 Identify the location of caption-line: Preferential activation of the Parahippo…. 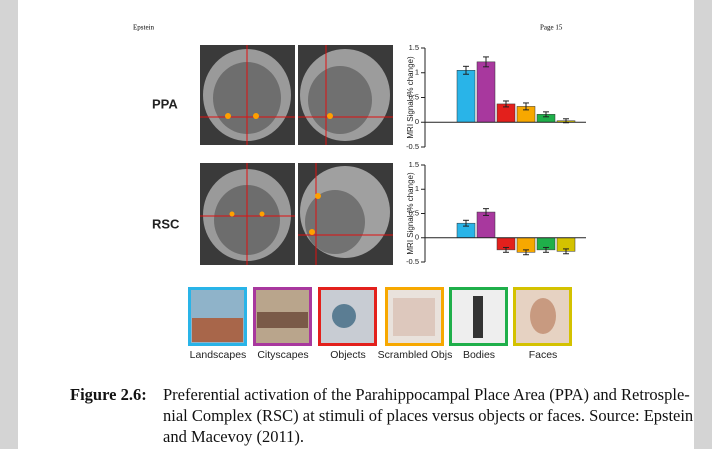
(426, 394).